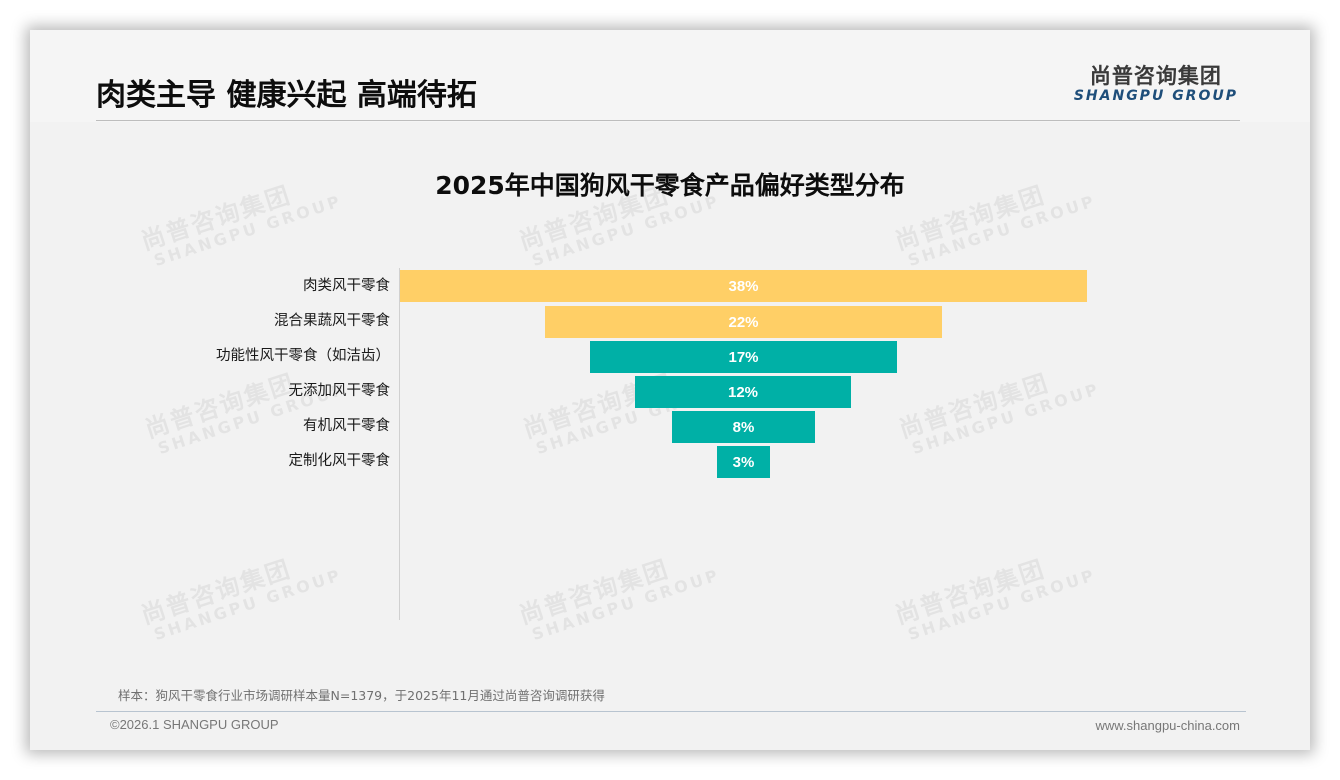  What do you see at coordinates (332, 321) in the screenshot?
I see `category-label: 混合果蔬风干零食` at bounding box center [332, 321].